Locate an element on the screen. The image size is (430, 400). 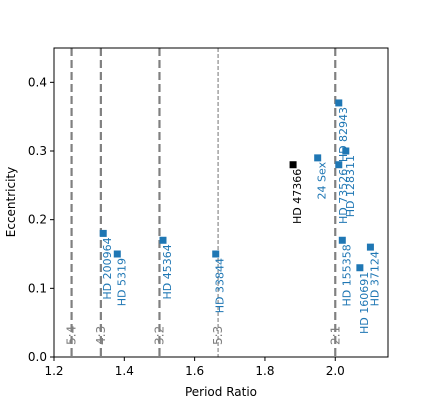
point-label-hd-73526: HD 73526 is located at coordinates (343, 196).